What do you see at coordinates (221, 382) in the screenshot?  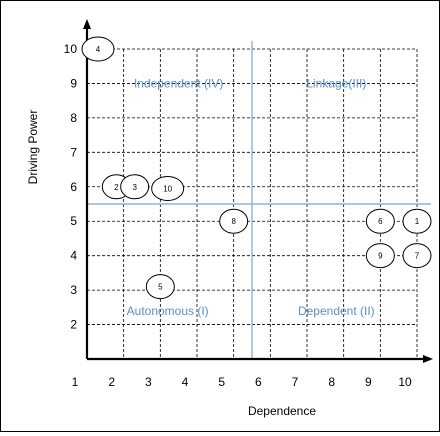 I see `x-tick-label: 5` at bounding box center [221, 382].